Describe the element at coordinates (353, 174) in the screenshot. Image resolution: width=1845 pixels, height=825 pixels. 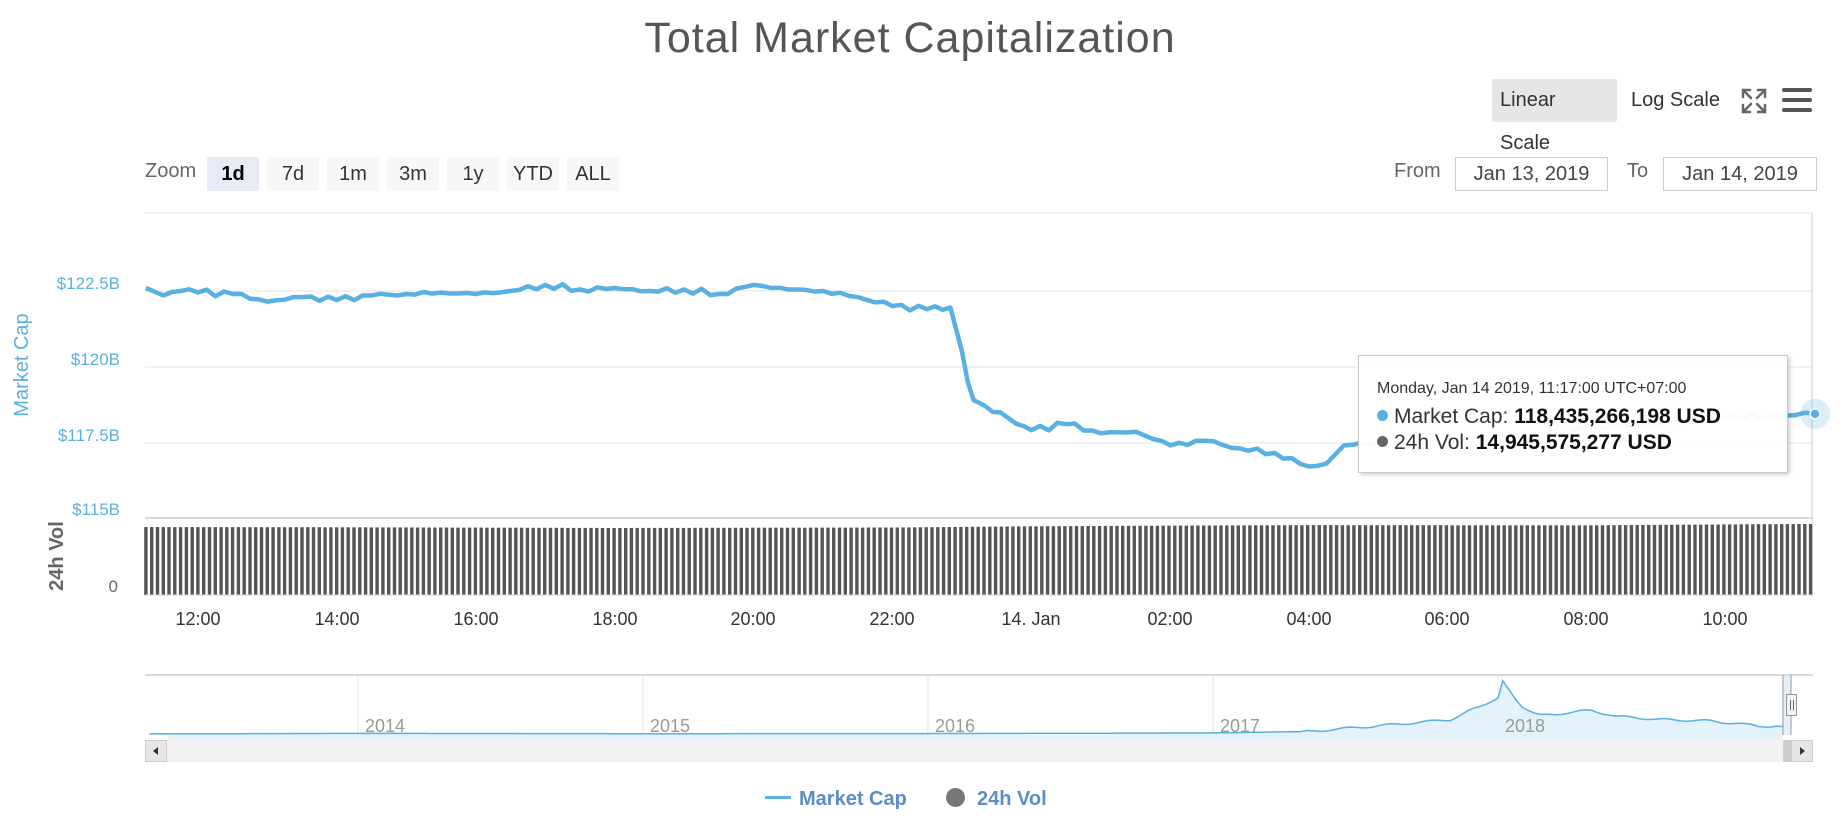
I see `zoom-1m-button: 1m` at that location.